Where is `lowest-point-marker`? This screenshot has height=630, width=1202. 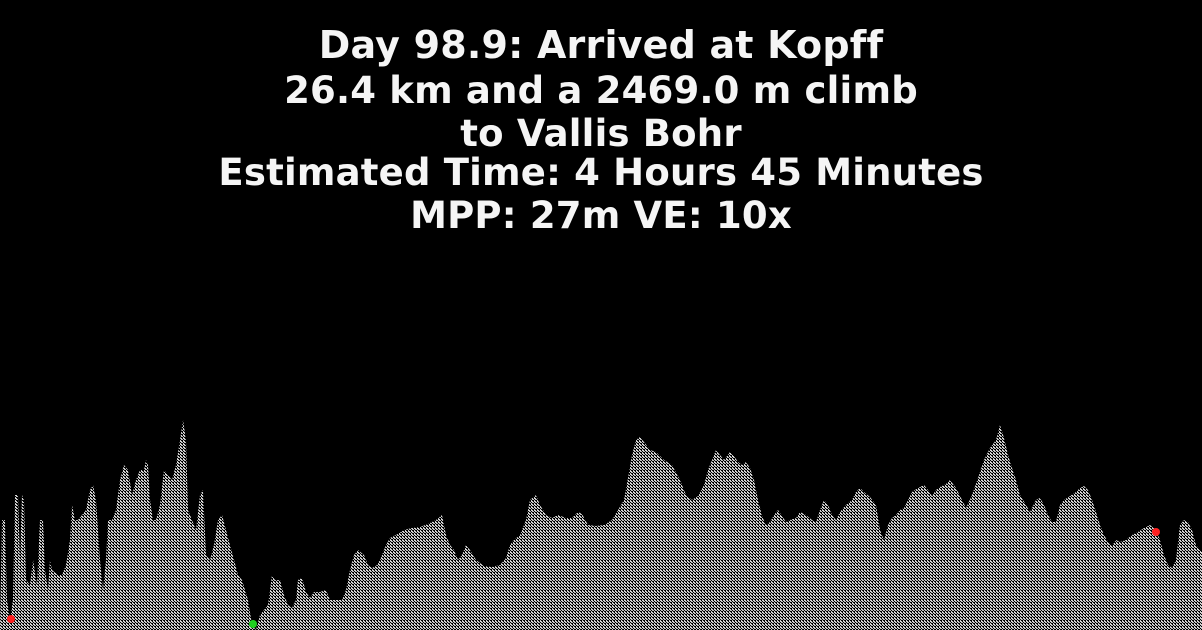
lowest-point-marker is located at coordinates (253, 624).